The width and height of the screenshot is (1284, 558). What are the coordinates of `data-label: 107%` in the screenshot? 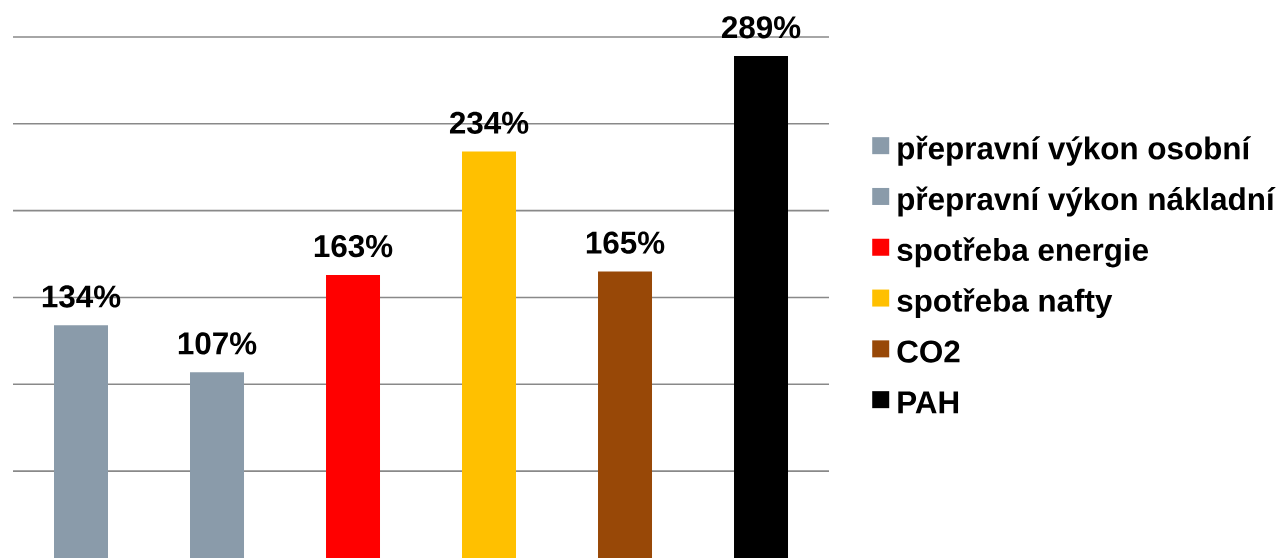 It's located at (217, 343).